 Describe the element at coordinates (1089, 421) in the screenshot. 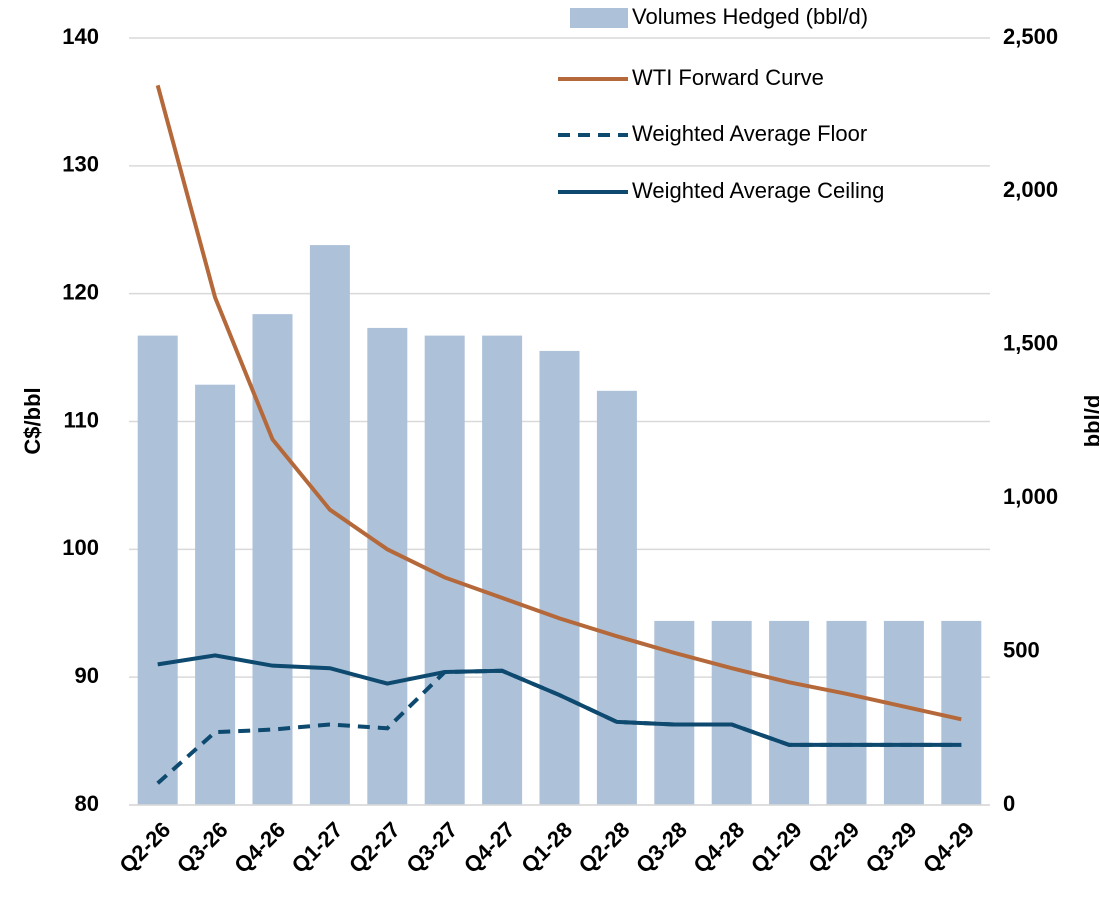

I see `y2-axis-title: bbl/d` at that location.